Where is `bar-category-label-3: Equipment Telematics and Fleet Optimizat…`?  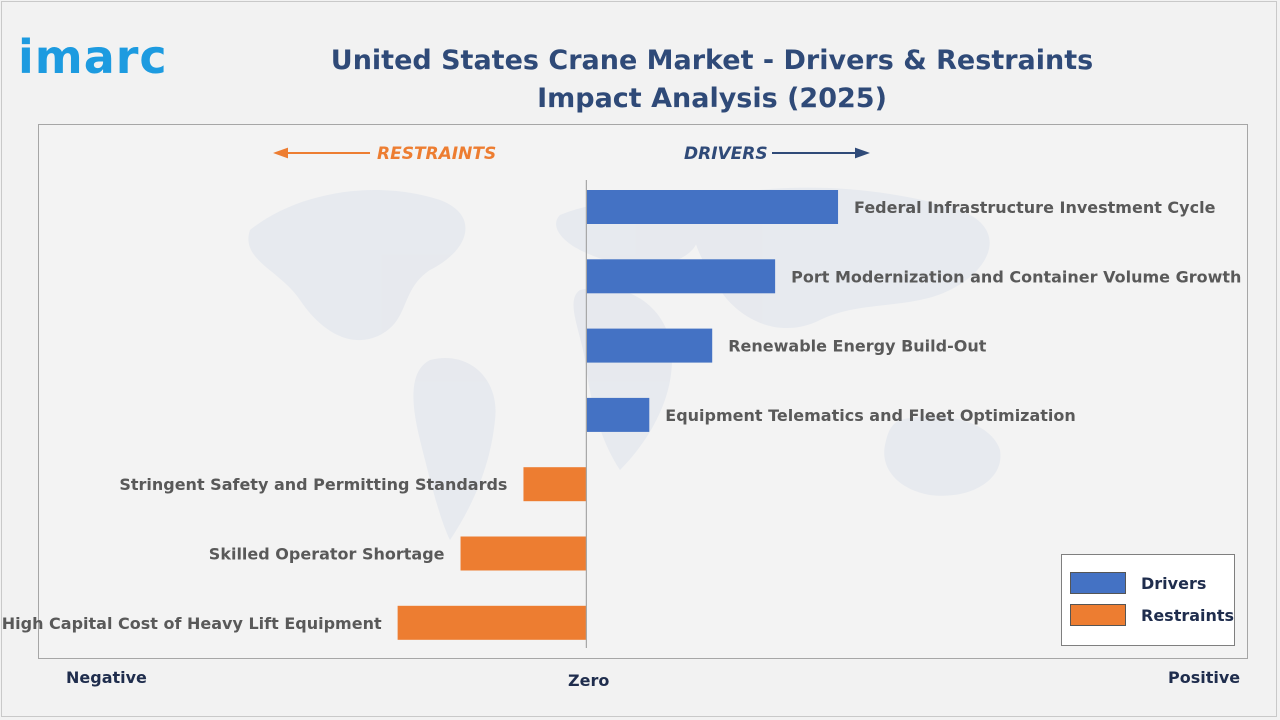 bar-category-label-3: Equipment Telematics and Fleet Optimizat… is located at coordinates (870, 415).